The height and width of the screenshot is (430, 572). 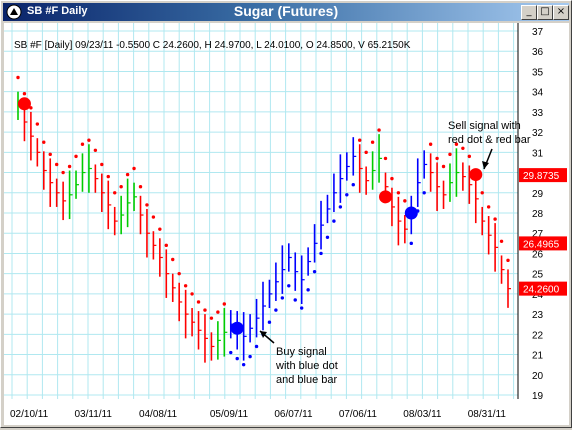 I want to click on title-bar: SB #F Daily Sugar (Futures) _ □ ×, so click(x=286, y=12).